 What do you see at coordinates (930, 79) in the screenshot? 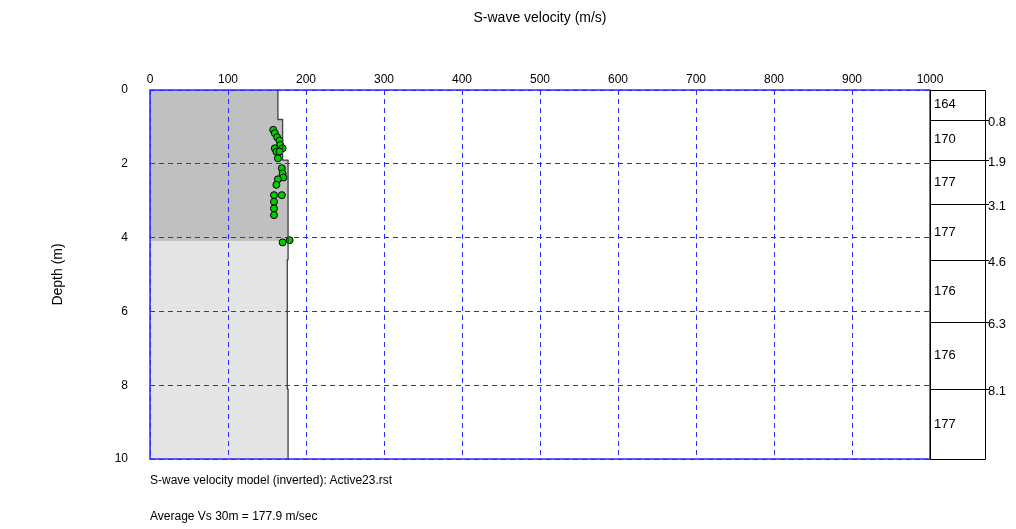
I see `x-tick-label: 1000` at bounding box center [930, 79].